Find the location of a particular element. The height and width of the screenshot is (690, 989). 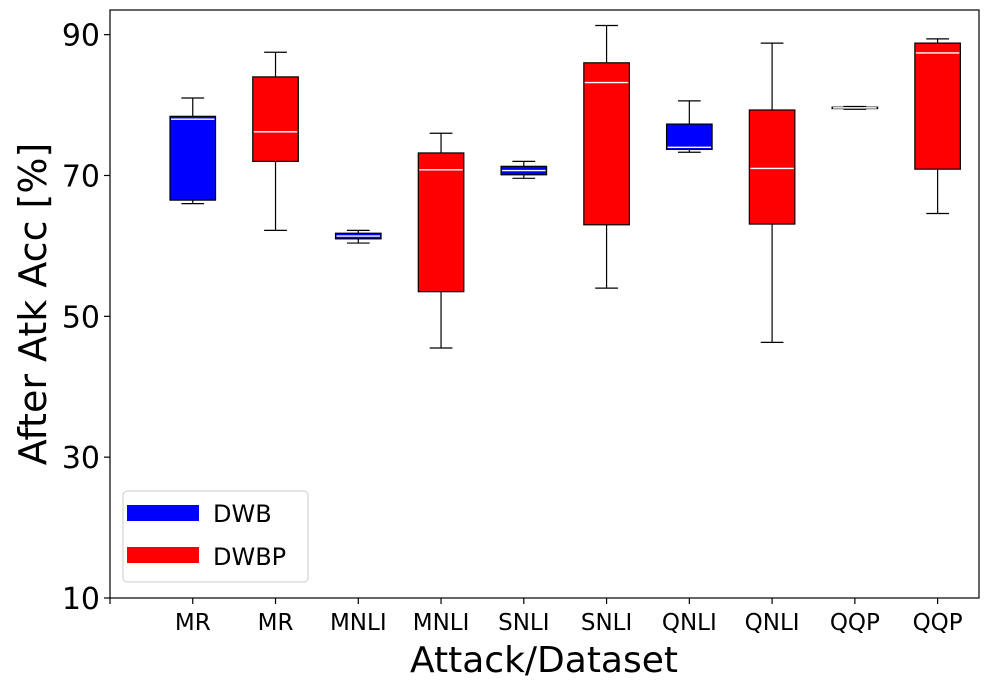

y-axis-ticks: 10 30 50 70 90 is located at coordinates (86, 318).